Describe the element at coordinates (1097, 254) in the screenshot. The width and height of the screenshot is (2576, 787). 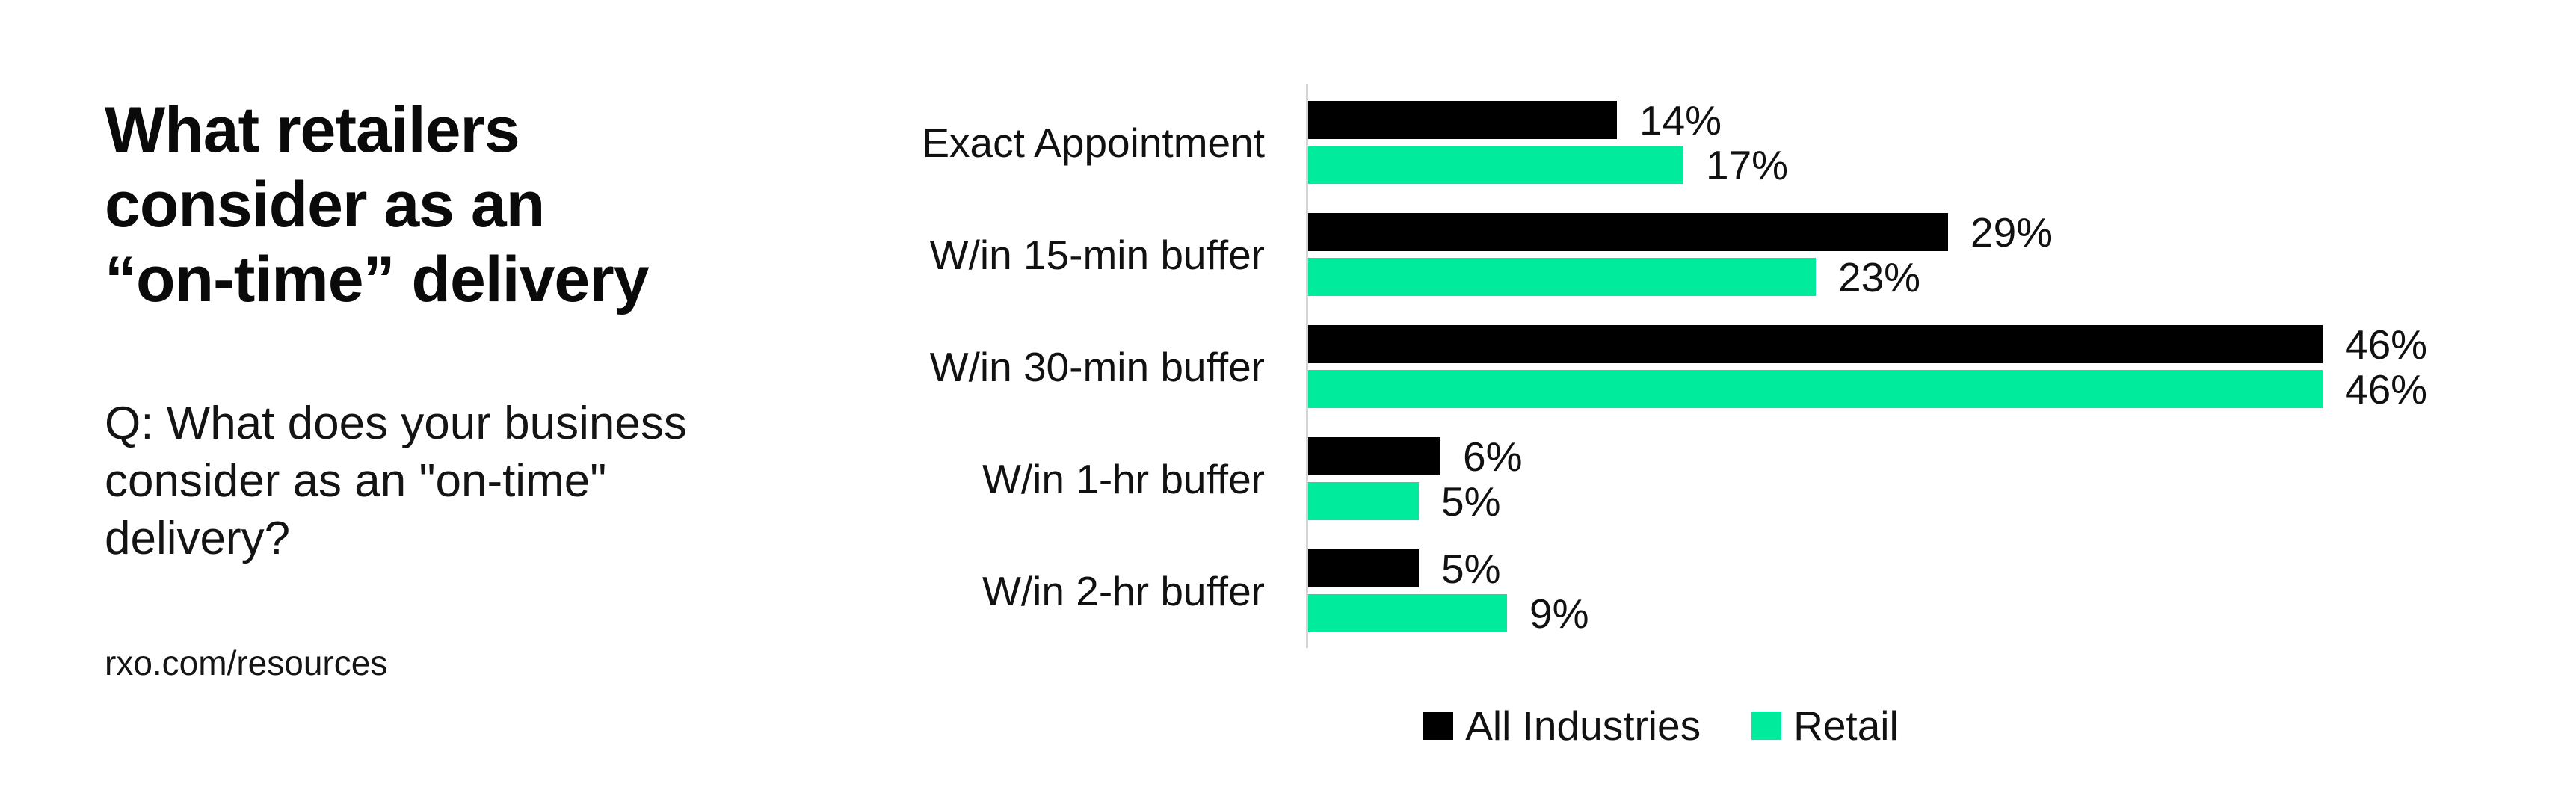
I see `category-label: W/in 15-min buffer` at that location.